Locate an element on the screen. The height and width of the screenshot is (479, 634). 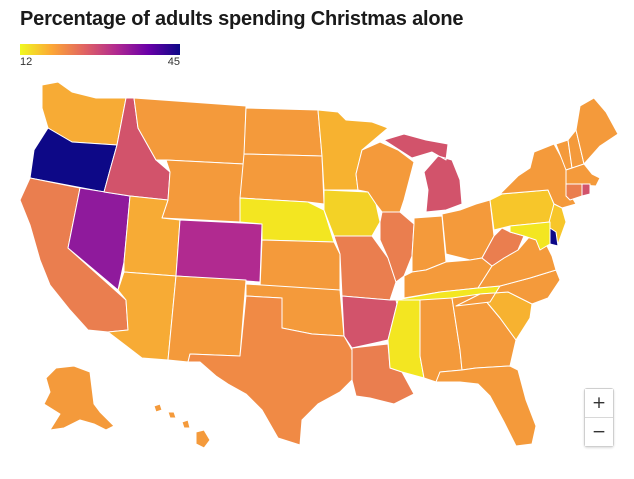
state-ND is located at coordinates (283, 132).